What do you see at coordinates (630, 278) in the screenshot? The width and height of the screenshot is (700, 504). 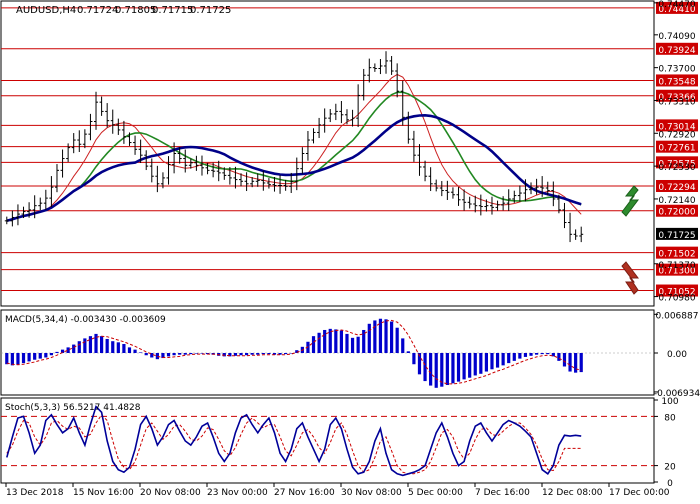 I see `arrow-down-icon` at bounding box center [630, 278].